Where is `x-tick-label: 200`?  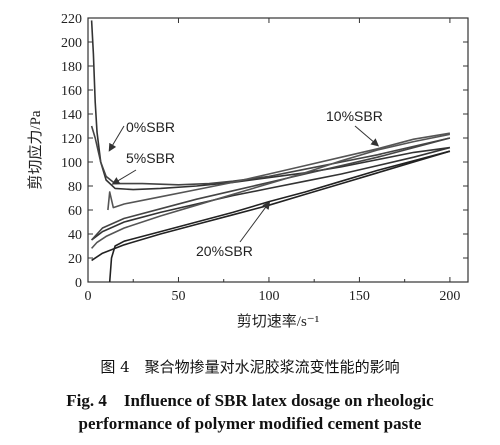
x-tick-label: 200 is located at coordinates (449, 296).